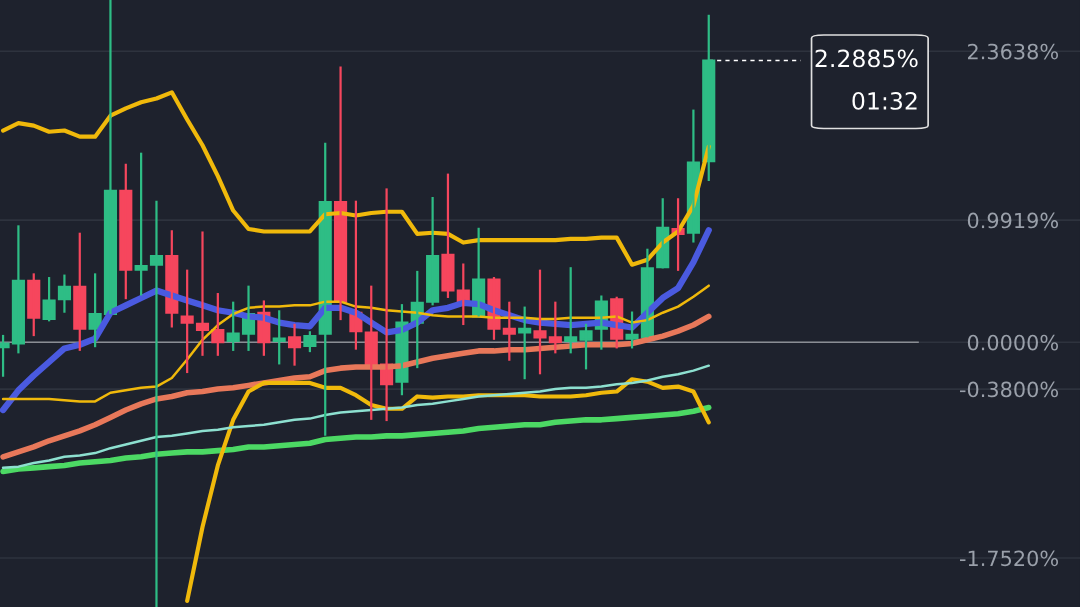  What do you see at coordinates (1013, 51) in the screenshot?
I see `y-tick-label: 2.3638%` at bounding box center [1013, 51].